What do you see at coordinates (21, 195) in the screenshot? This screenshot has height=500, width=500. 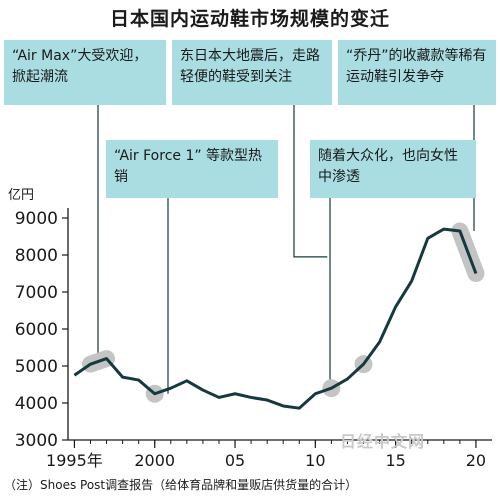 I see `y-axis-unit: 亿円` at bounding box center [21, 195].